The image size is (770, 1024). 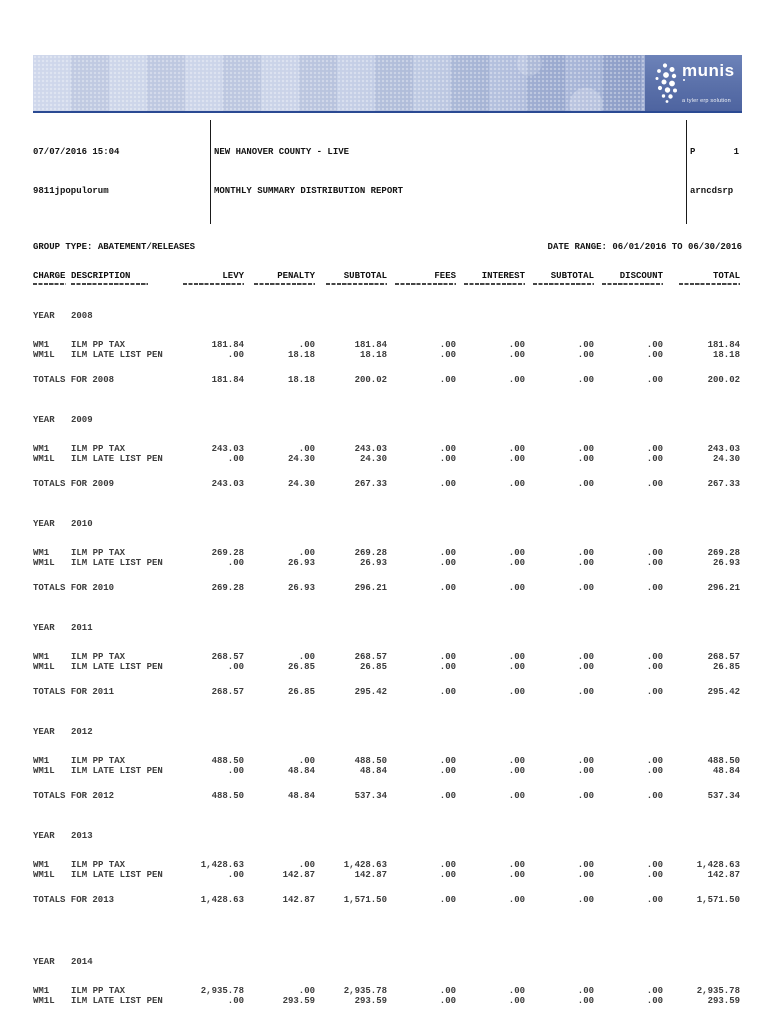 I want to click on amount-subtotal1: 26.85, so click(x=373, y=667).